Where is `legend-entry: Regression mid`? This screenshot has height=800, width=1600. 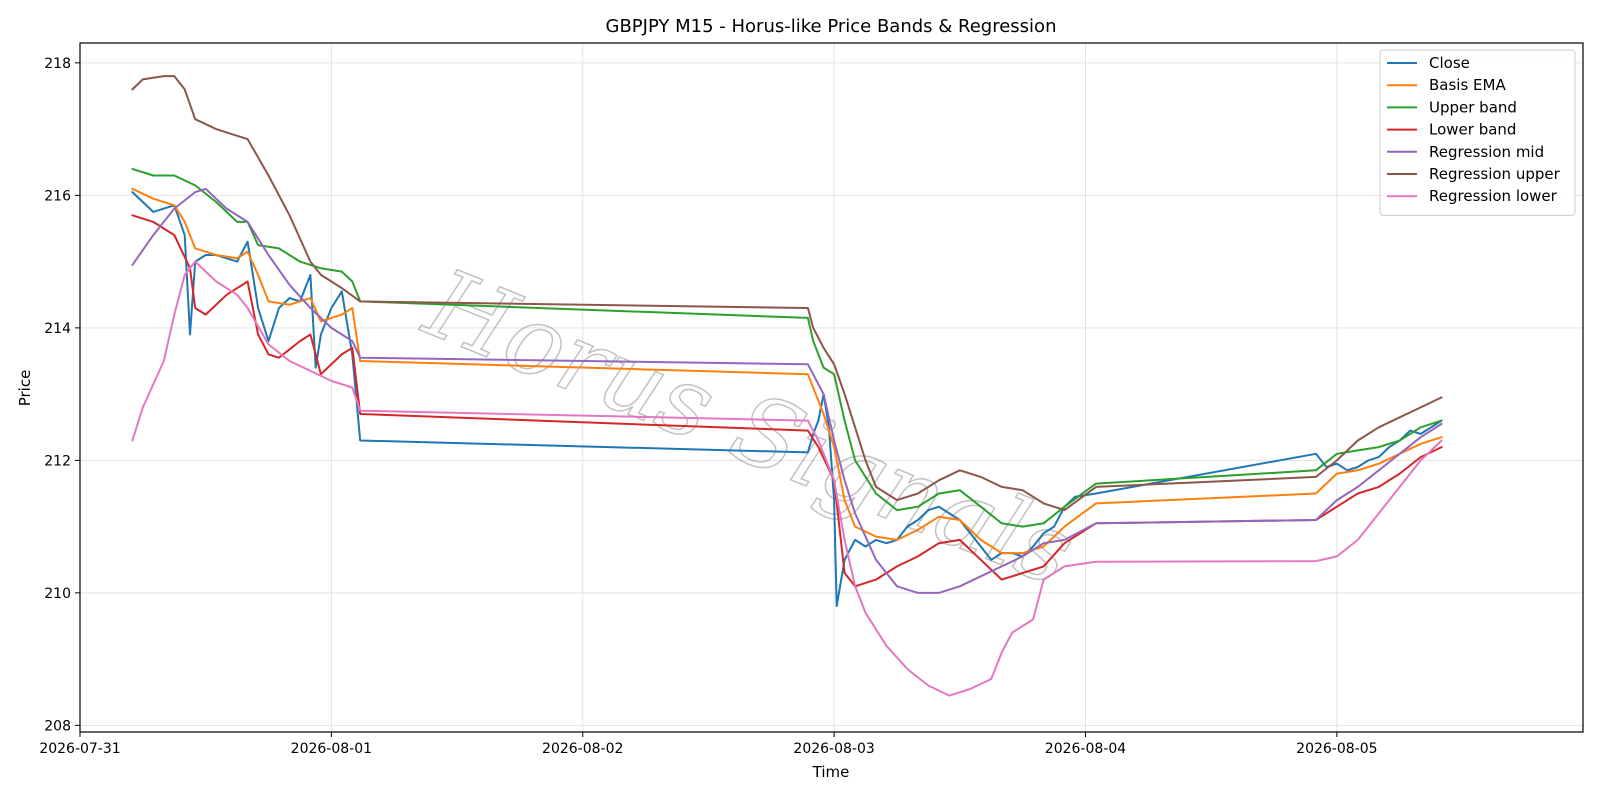 legend-entry: Regression mid is located at coordinates (1486, 152).